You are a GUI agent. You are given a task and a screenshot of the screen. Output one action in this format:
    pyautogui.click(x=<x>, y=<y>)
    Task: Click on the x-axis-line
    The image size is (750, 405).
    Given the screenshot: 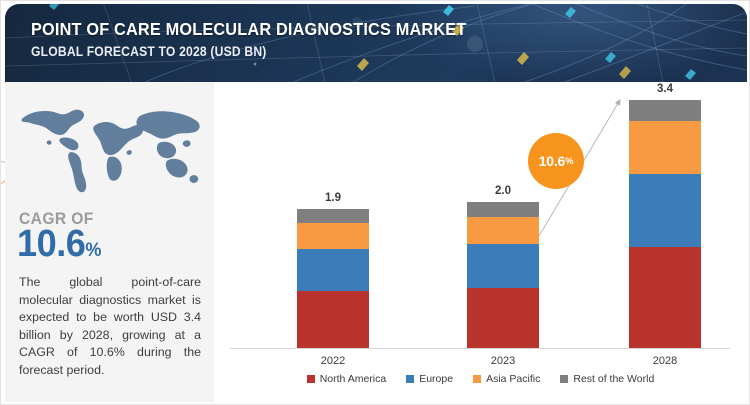 What is the action you would take?
    pyautogui.click(x=480, y=348)
    